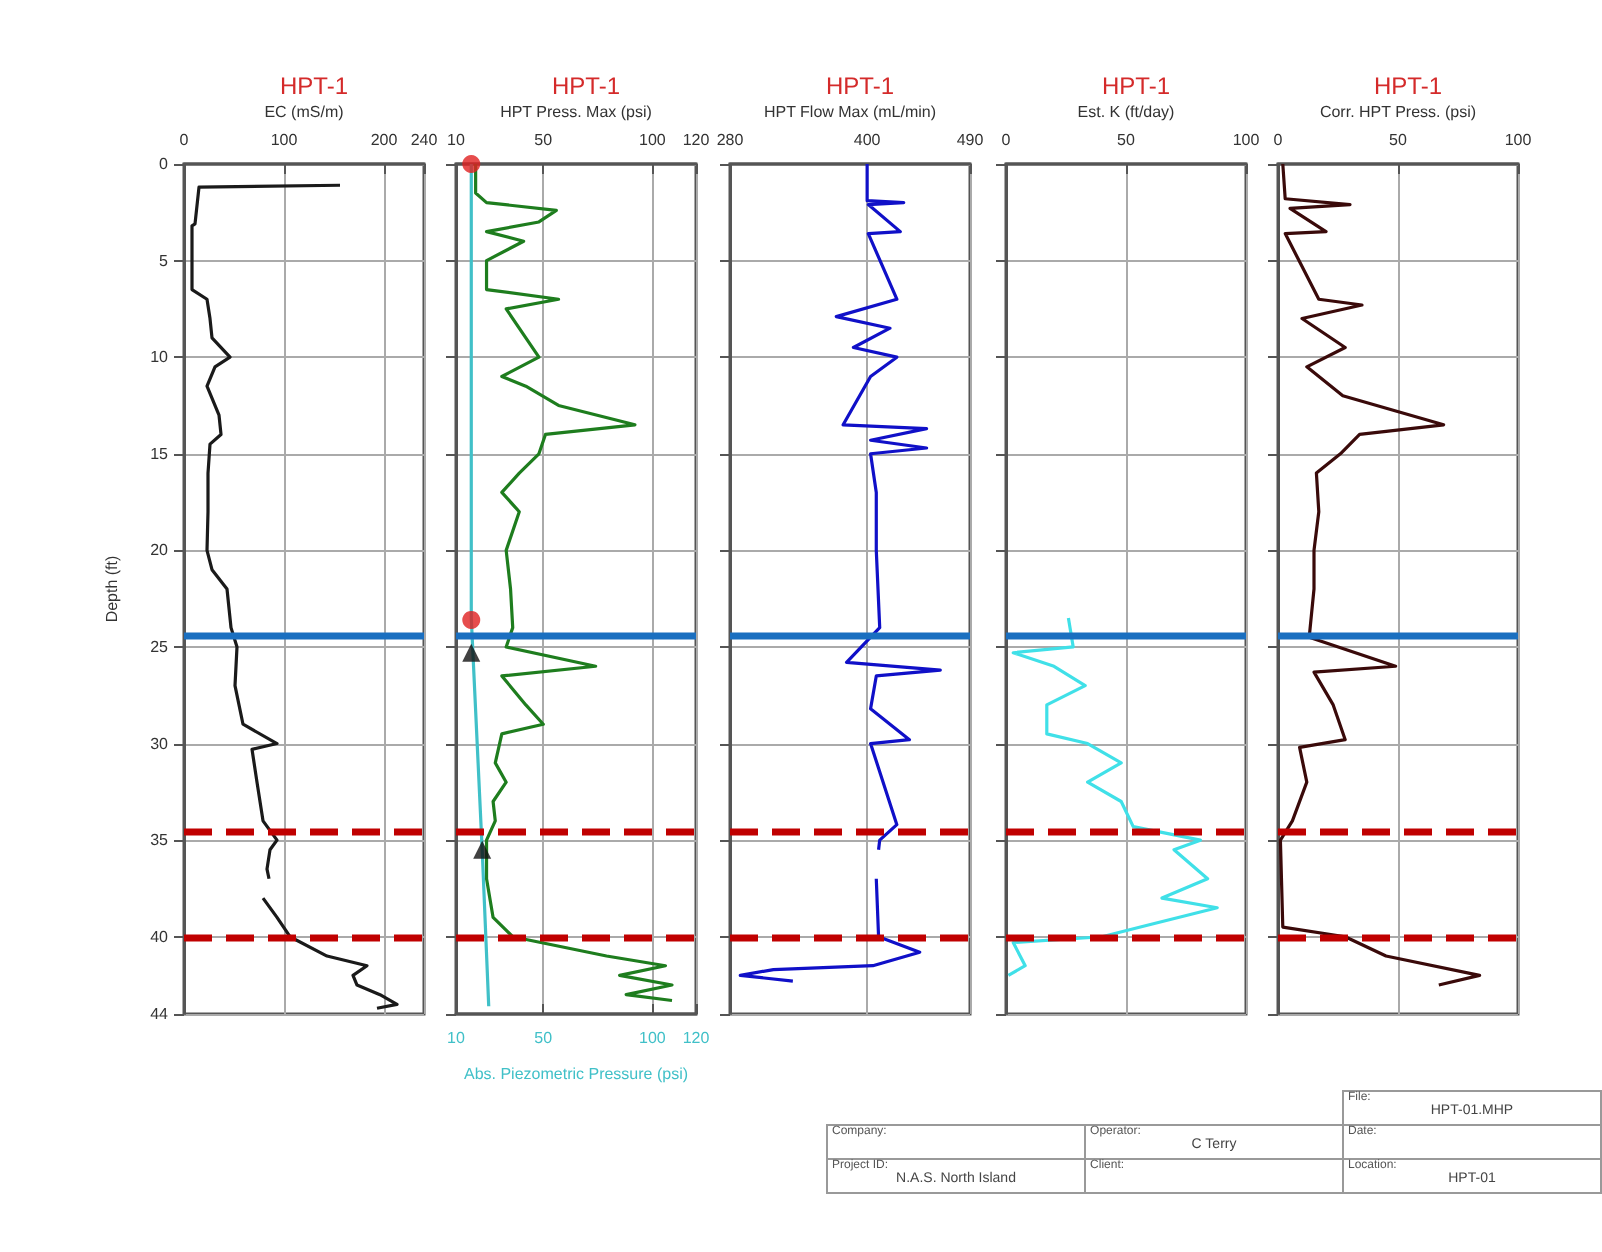 Image resolution: width=1602 pixels, height=1252 pixels. What do you see at coordinates (730, 140) in the screenshot?
I see `x-tick-label: 280` at bounding box center [730, 140].